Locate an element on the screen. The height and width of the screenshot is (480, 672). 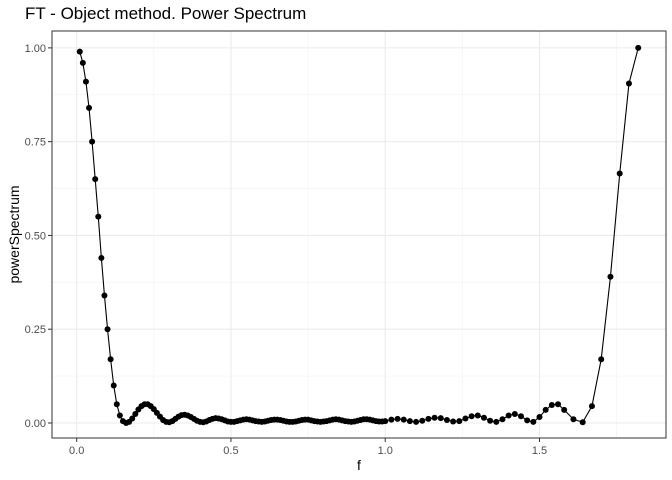
x-tick-label: 1.0 is located at coordinates (385, 451).